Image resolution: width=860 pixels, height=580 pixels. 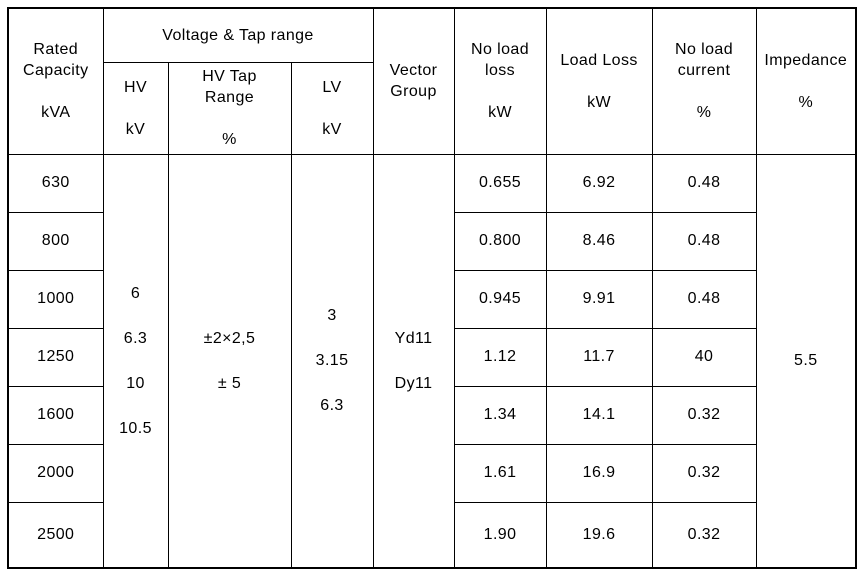 I want to click on no-load-loss-cell: 0.655, so click(x=500, y=183).